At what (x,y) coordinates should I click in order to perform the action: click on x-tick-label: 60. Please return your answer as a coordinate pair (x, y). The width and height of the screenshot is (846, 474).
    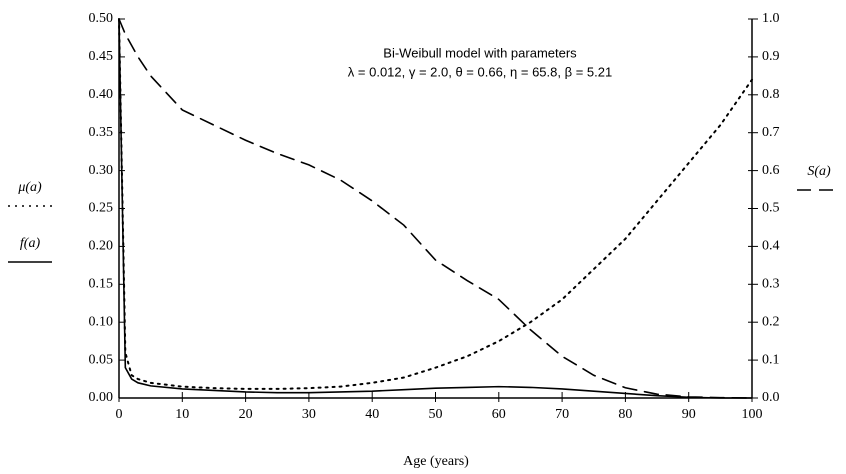
    Looking at the image, I should click on (499, 414).